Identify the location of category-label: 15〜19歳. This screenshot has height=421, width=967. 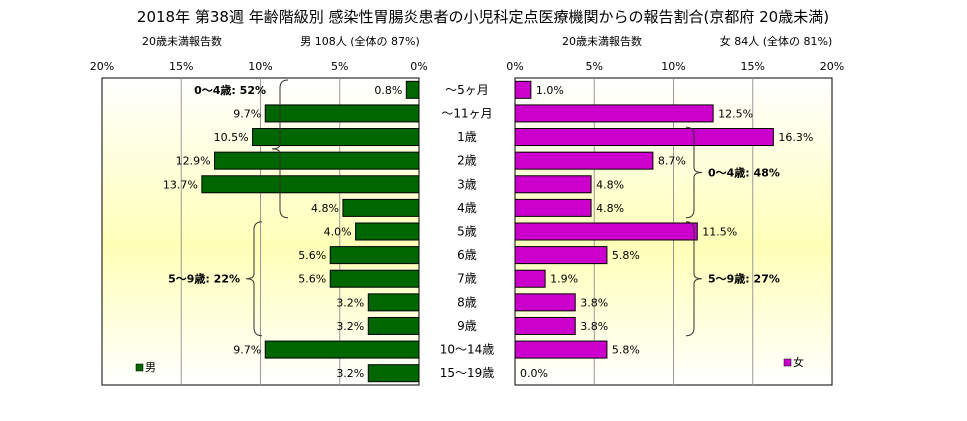
(467, 373).